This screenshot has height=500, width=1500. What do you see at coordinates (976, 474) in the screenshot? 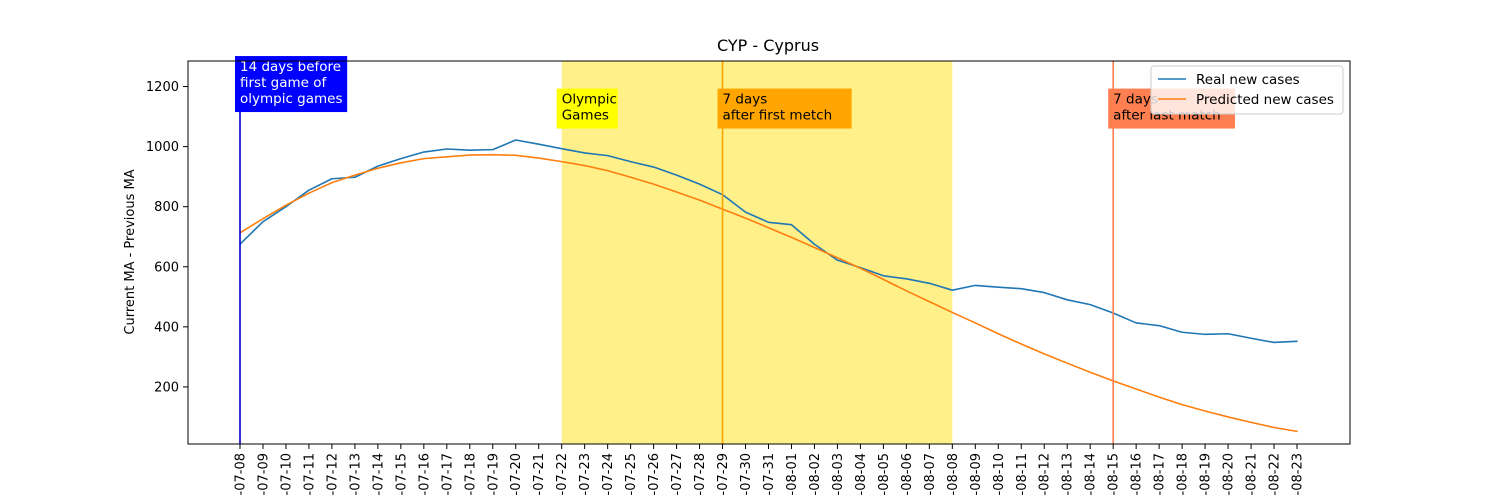
I see `x-tick-label-32: -08-09` at bounding box center [976, 474].